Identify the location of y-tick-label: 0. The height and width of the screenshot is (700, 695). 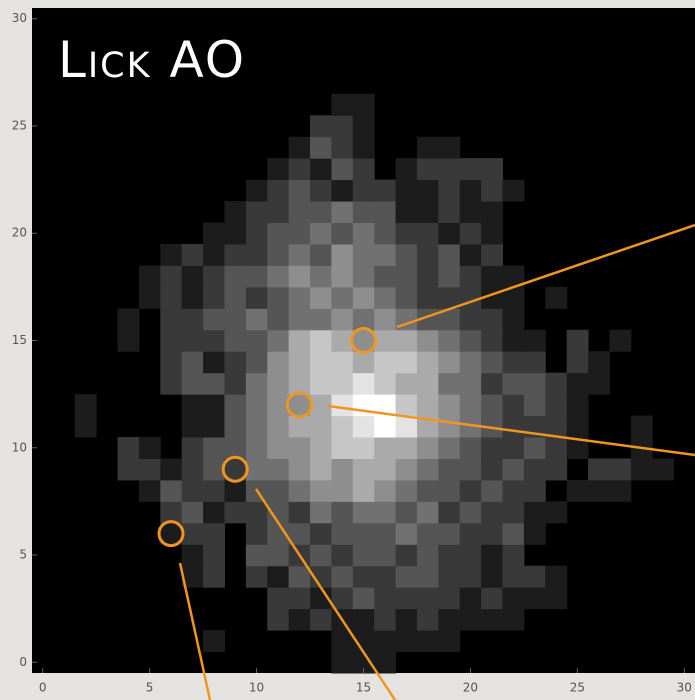
(23, 662).